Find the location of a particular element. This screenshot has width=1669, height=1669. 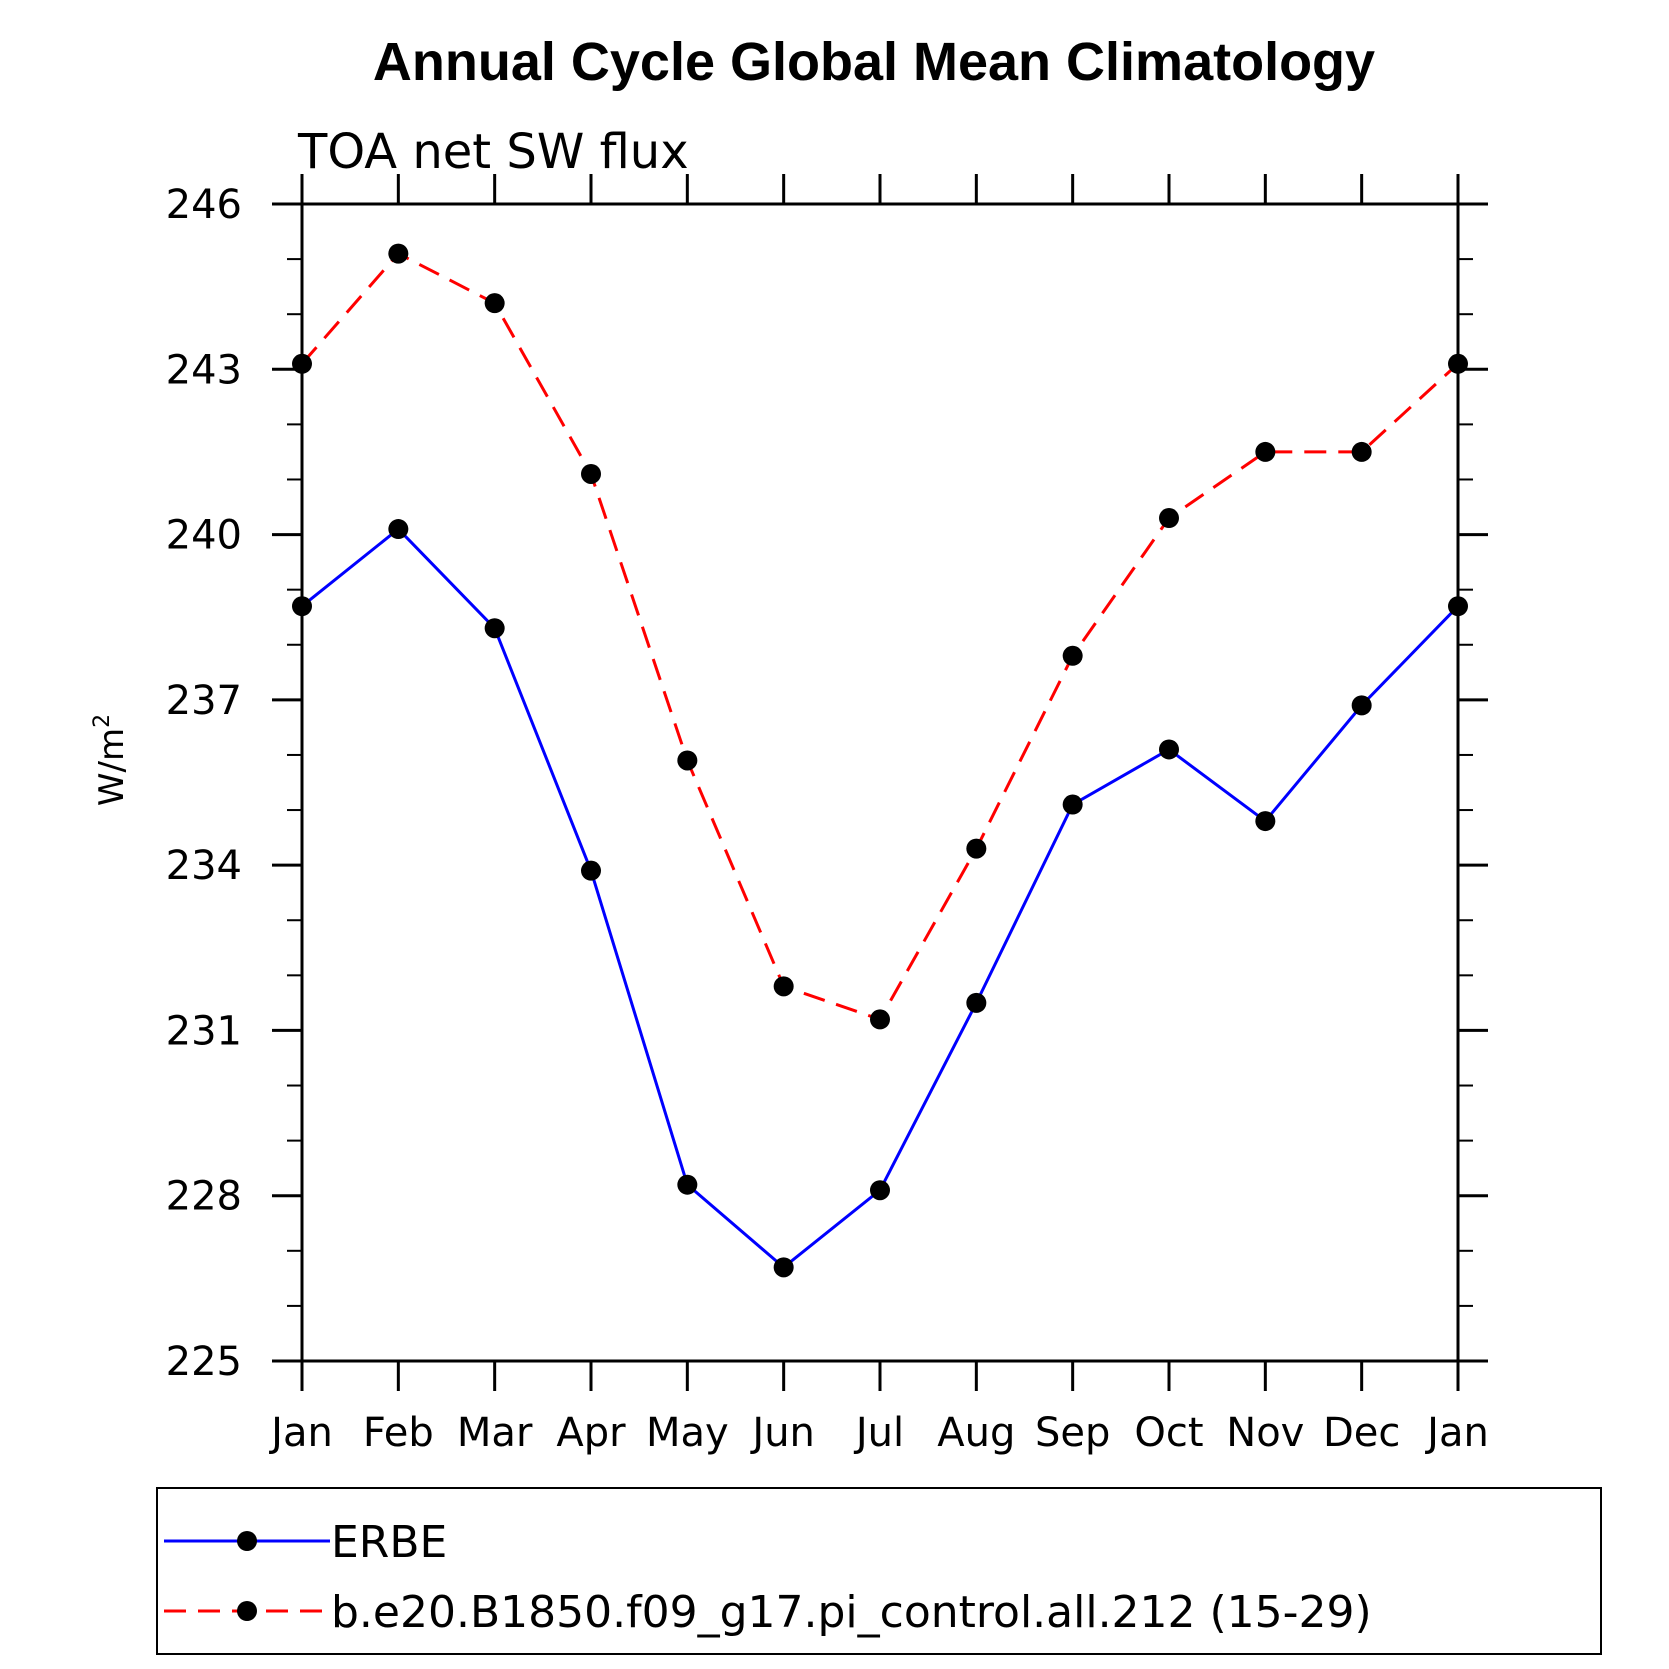

x-tick-label: Nov is located at coordinates (1265, 1433).